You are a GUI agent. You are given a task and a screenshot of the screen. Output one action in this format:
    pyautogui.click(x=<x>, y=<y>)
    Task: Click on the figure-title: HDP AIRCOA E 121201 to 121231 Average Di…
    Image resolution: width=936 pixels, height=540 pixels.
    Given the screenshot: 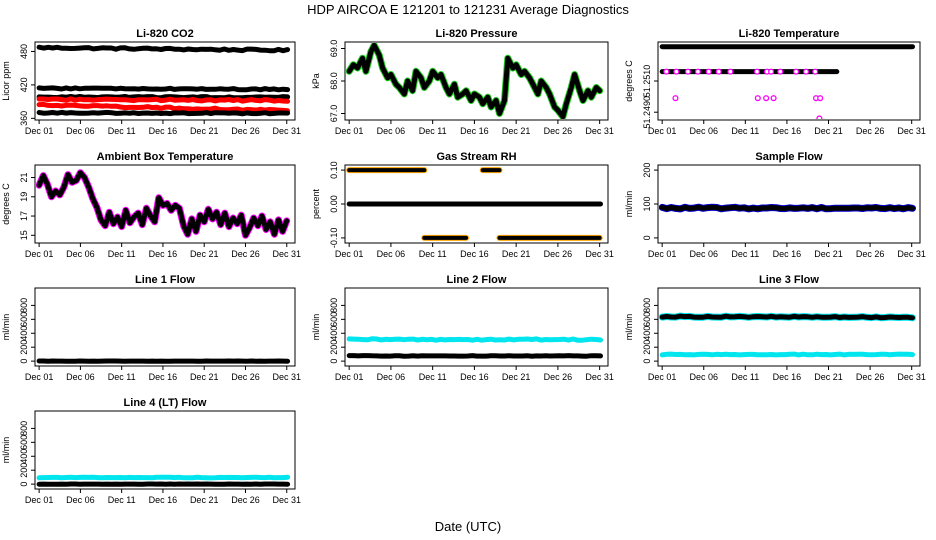 What is the action you would take?
    pyautogui.click(x=468, y=9)
    